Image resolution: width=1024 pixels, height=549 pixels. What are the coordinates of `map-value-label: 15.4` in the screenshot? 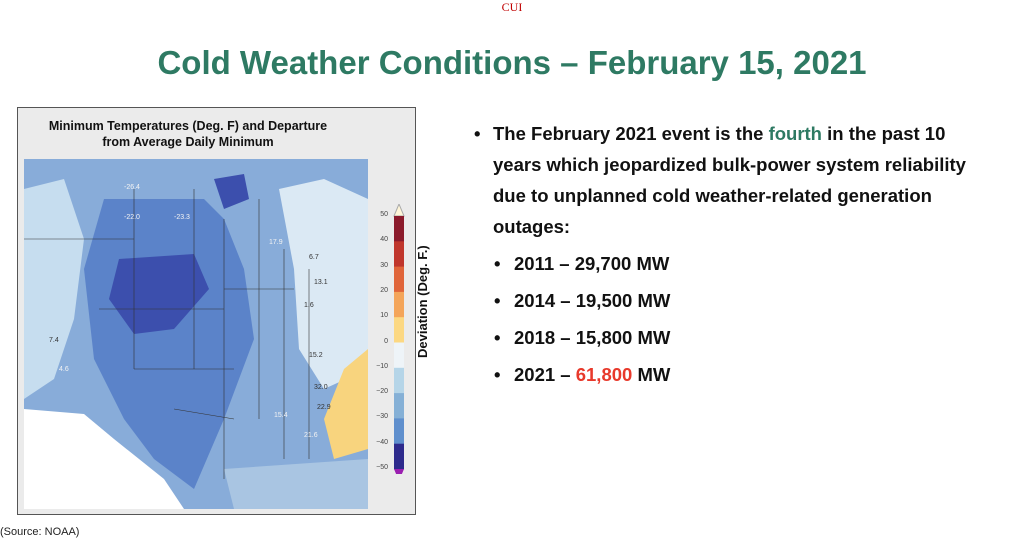 It's located at (281, 415).